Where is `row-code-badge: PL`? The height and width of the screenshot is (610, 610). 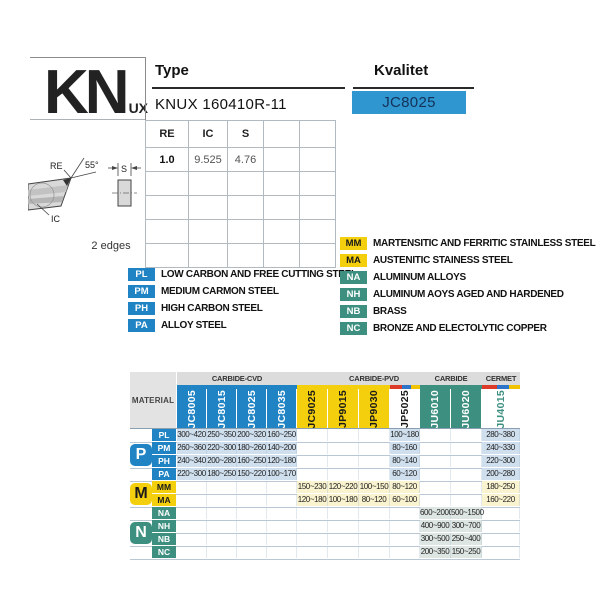 row-code-badge: PL is located at coordinates (164, 435).